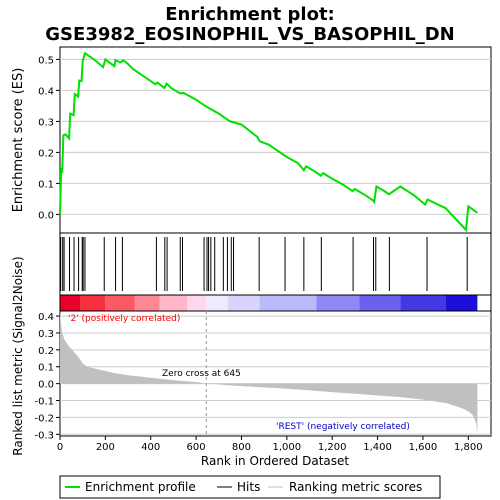 The image size is (500, 500). I want to click on rank-band-panel, so click(275, 303).